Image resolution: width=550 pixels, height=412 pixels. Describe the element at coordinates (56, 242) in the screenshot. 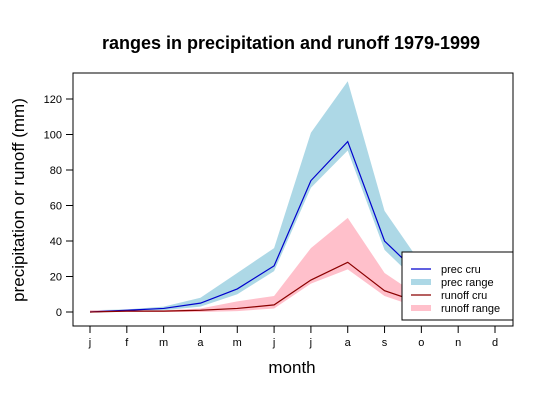

I see `y-tick-label: 40` at that location.